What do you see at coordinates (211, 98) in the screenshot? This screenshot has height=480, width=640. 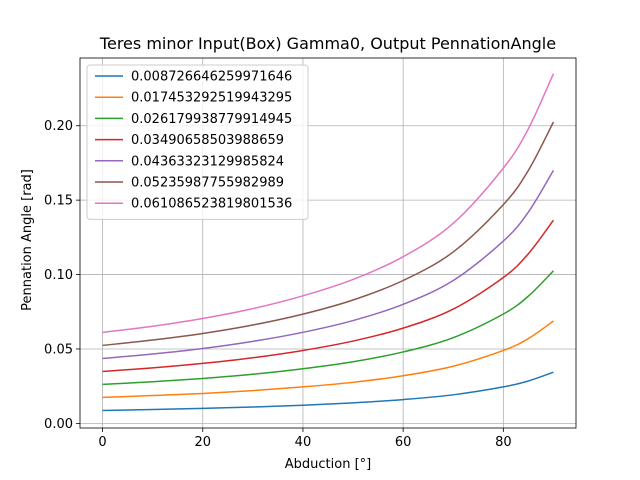 I see `legend-label: 0.017453292519943295` at bounding box center [211, 98].